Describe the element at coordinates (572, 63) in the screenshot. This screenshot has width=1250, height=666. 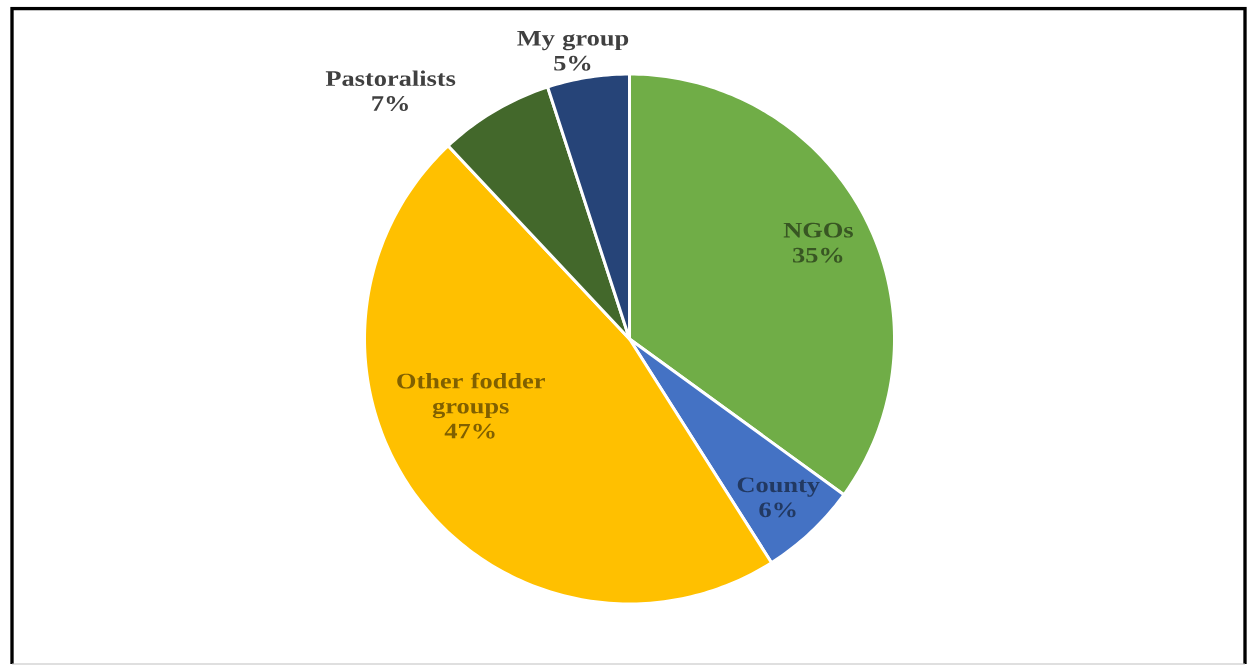
I see `data-label: 5%` at that location.